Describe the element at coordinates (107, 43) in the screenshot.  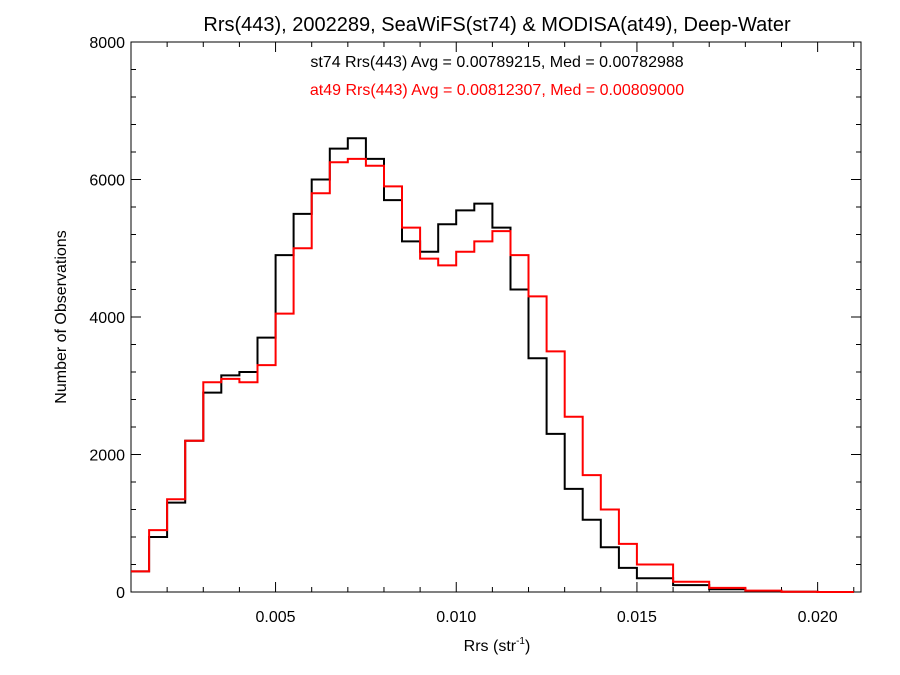
I see `y-tick-label: 8000` at that location.